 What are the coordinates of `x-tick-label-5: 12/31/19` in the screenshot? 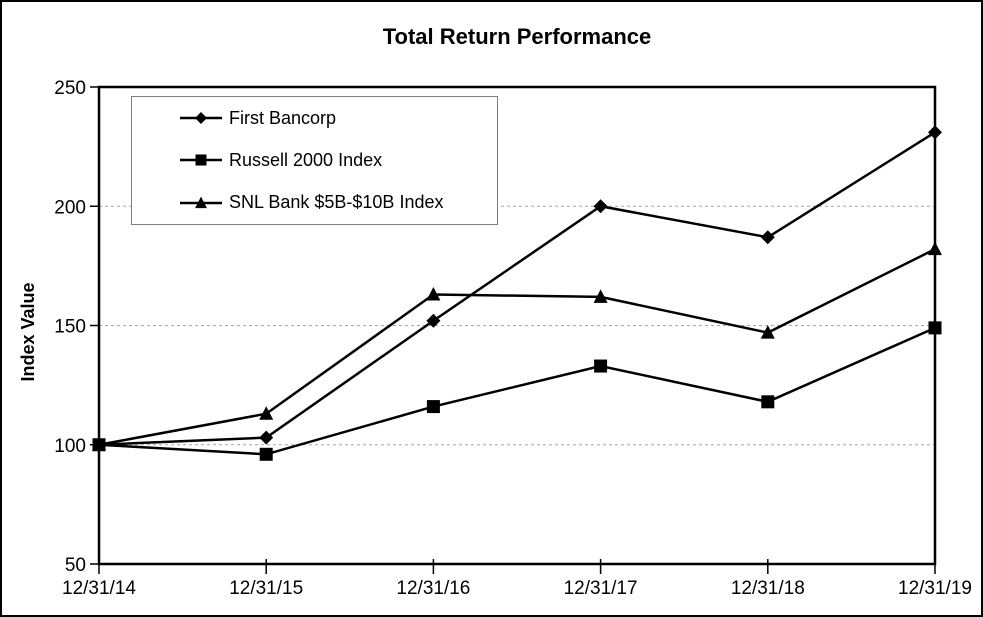 It's located at (935, 588).